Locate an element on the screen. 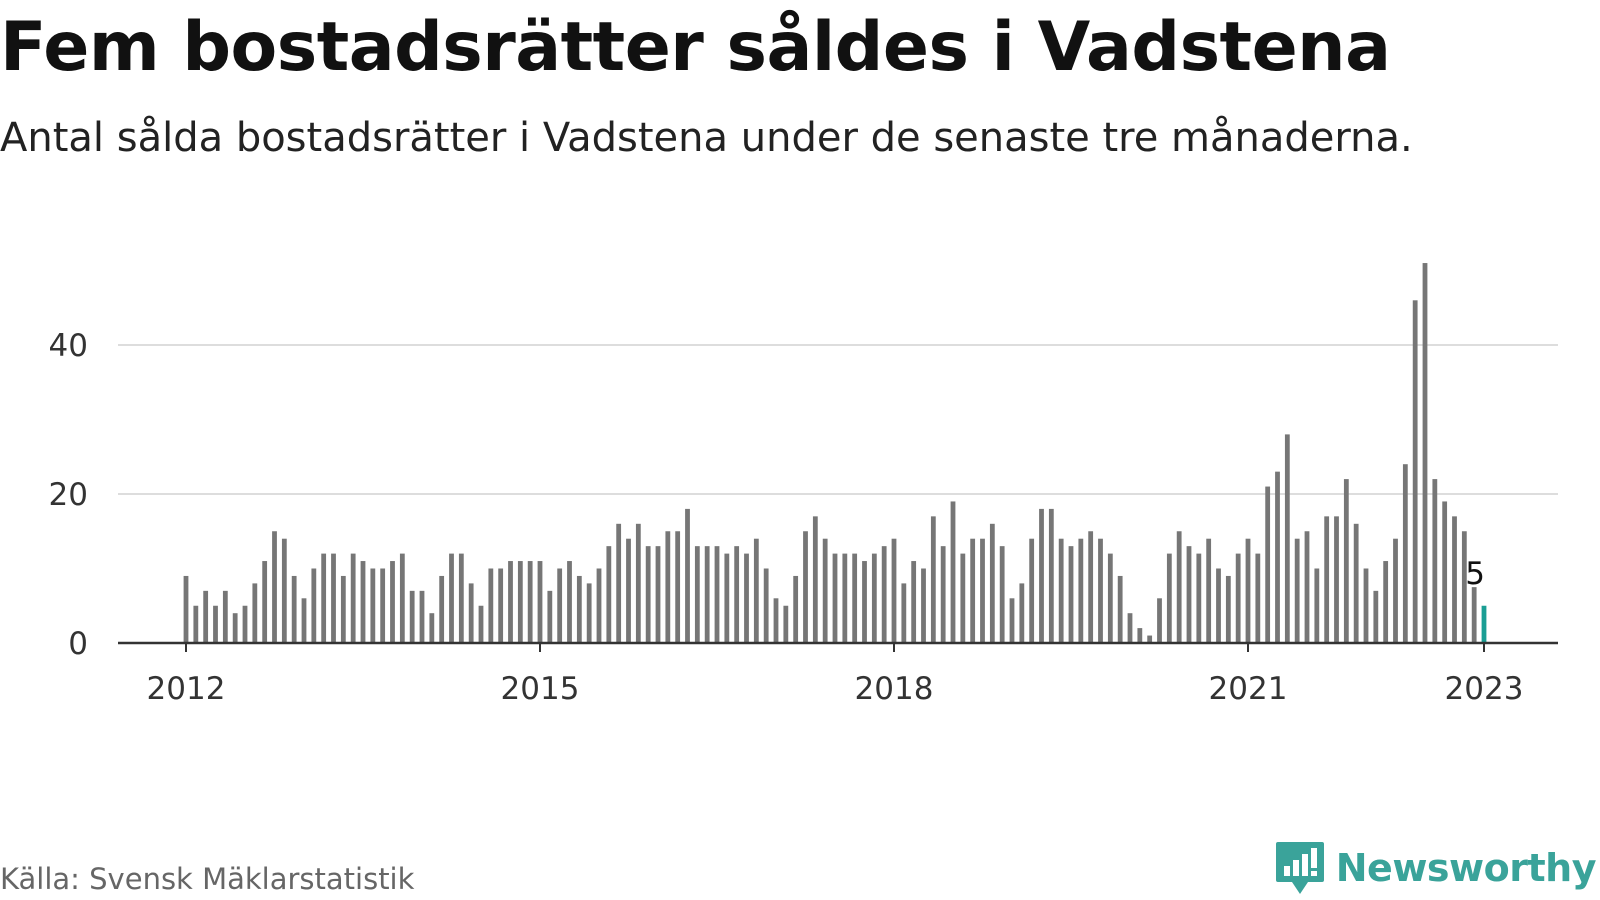 This screenshot has width=1600, height=900. source-note: Källa: Svensk Mäklarstatistik is located at coordinates (207, 879).